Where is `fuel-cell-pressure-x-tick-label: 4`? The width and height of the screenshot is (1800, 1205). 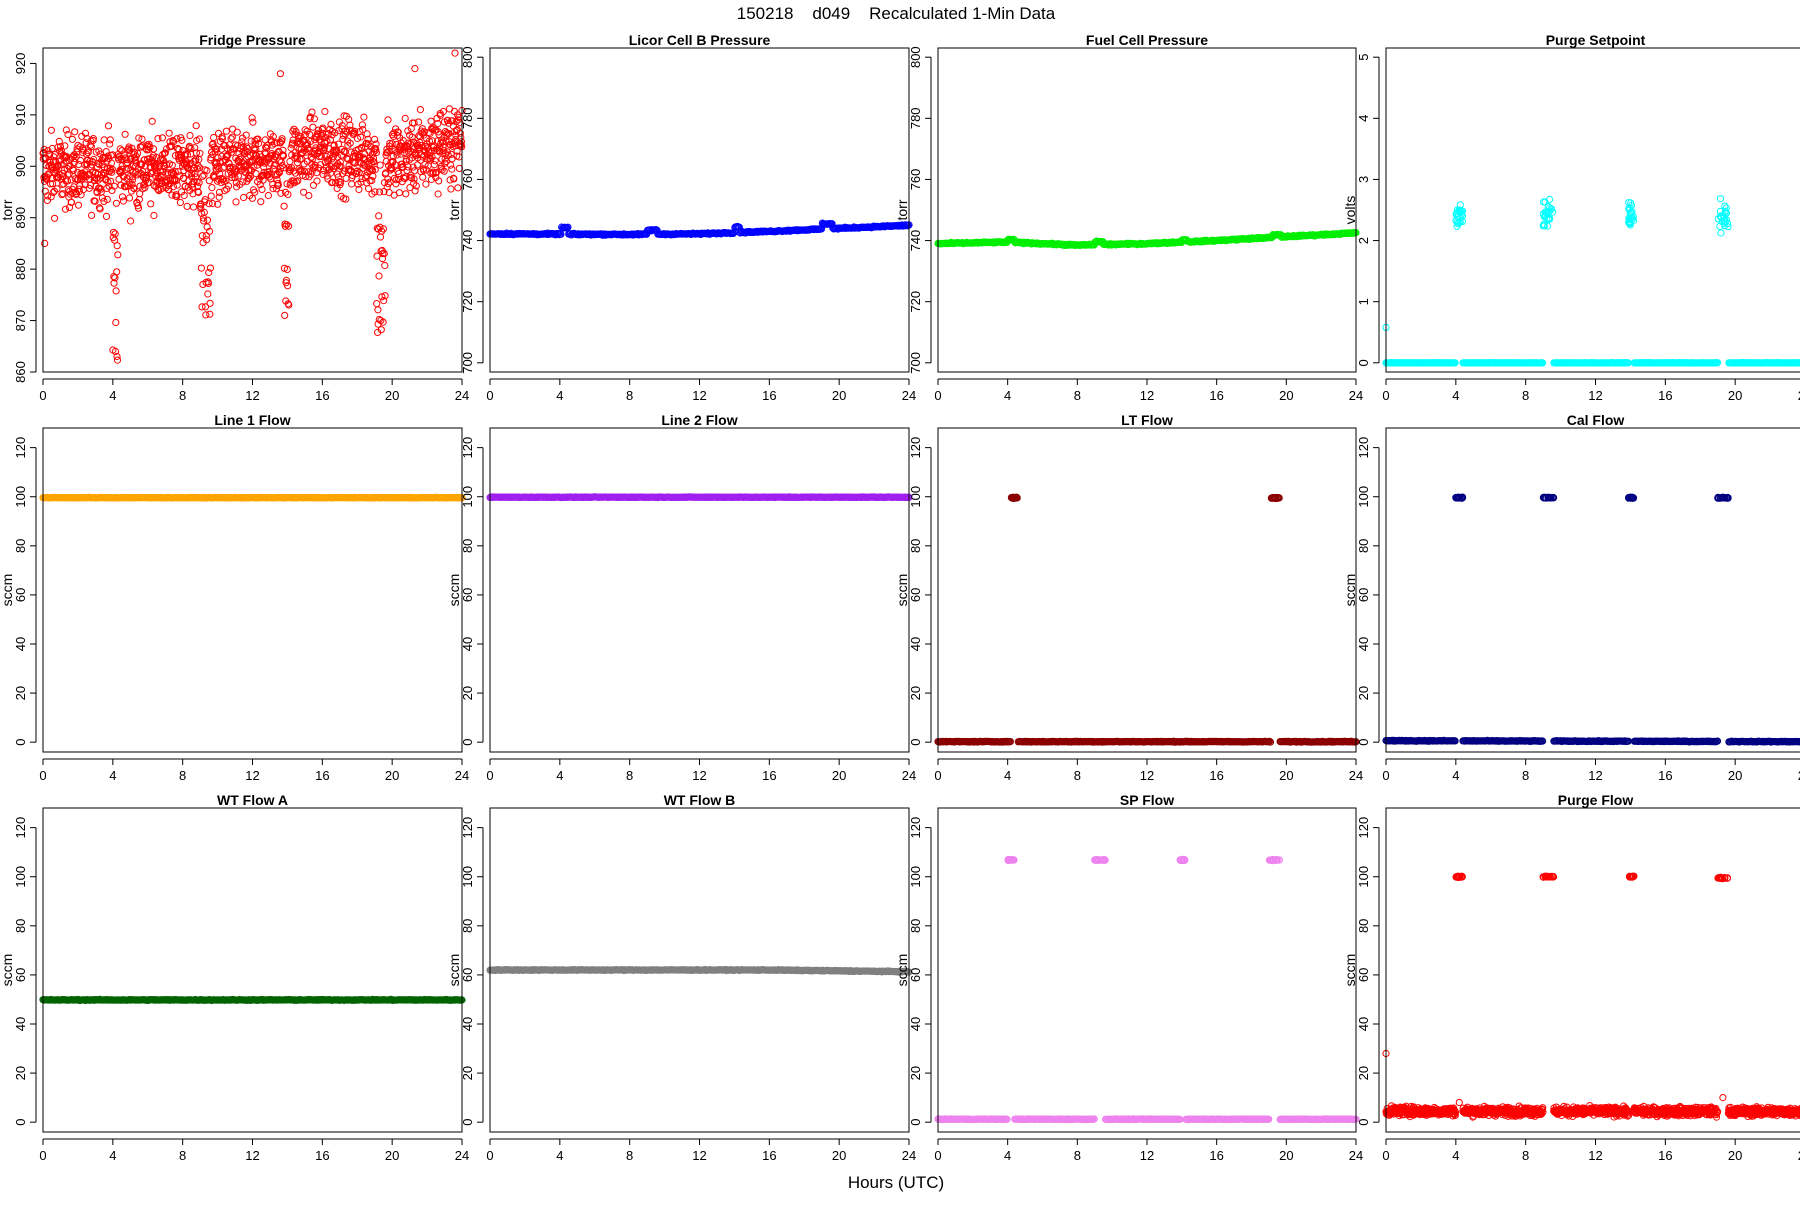 fuel-cell-pressure-x-tick-label: 4 is located at coordinates (1007, 395).